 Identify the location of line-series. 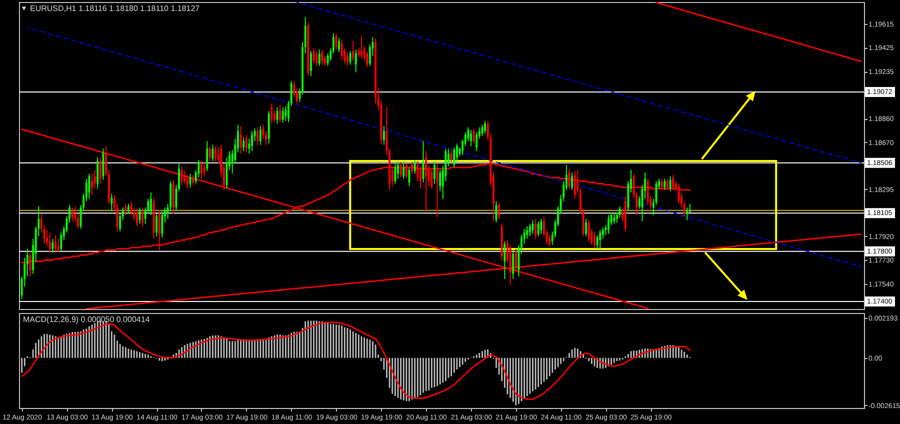
(759, 32).